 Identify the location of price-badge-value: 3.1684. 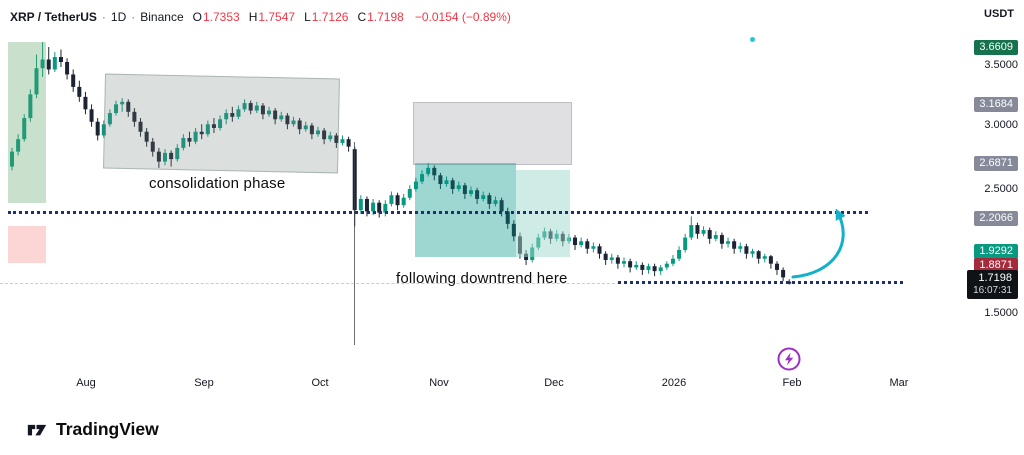
(996, 104).